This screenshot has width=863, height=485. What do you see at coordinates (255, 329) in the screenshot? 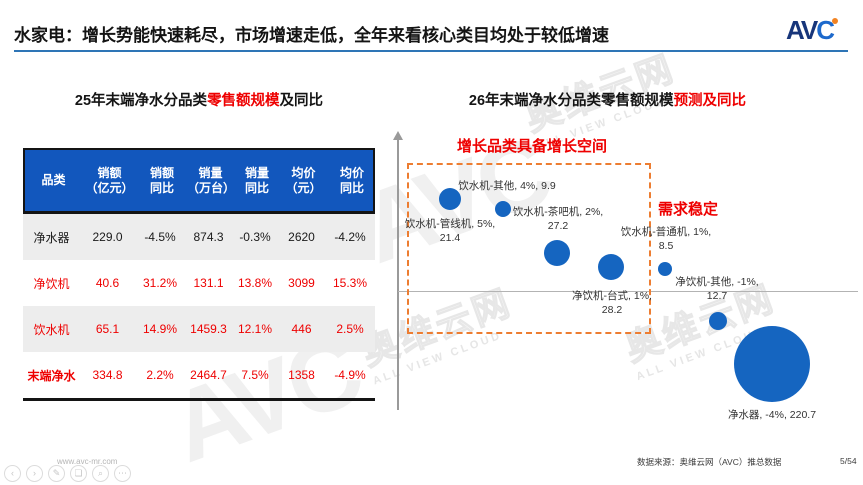
I see `value-cell: 12.1%` at bounding box center [255, 329].